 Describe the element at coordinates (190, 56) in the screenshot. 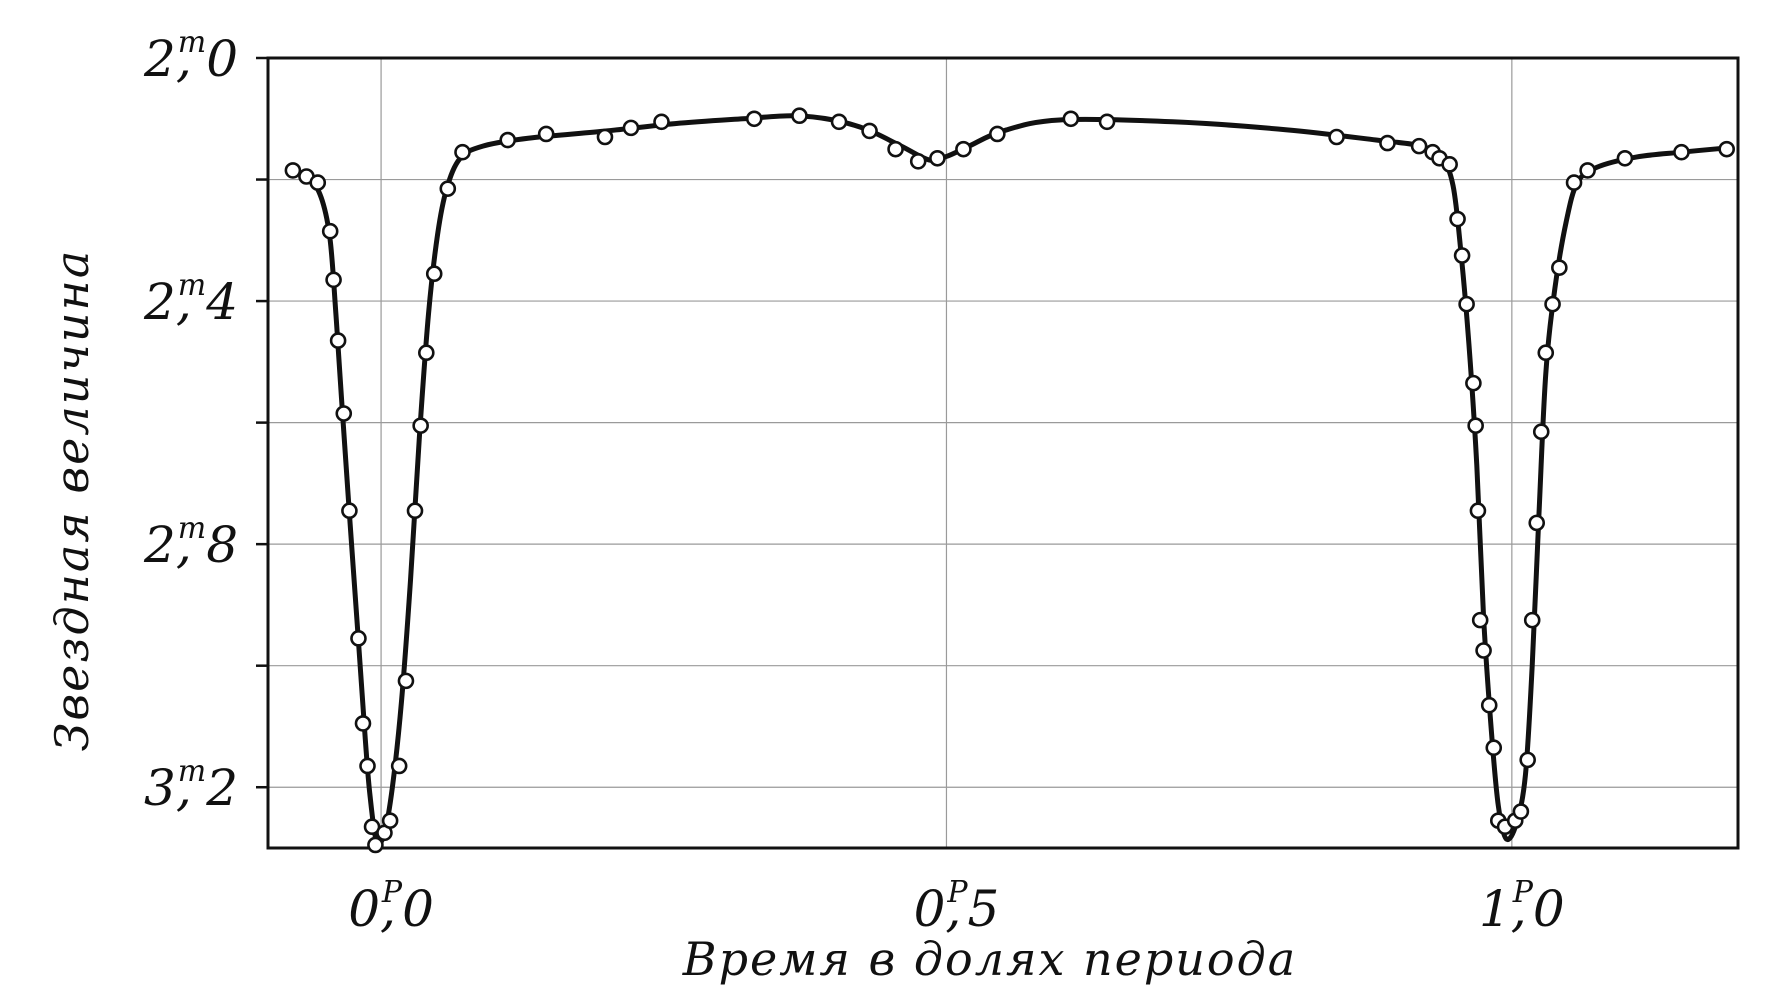

I see `y-tick-label: 2,m0` at that location.